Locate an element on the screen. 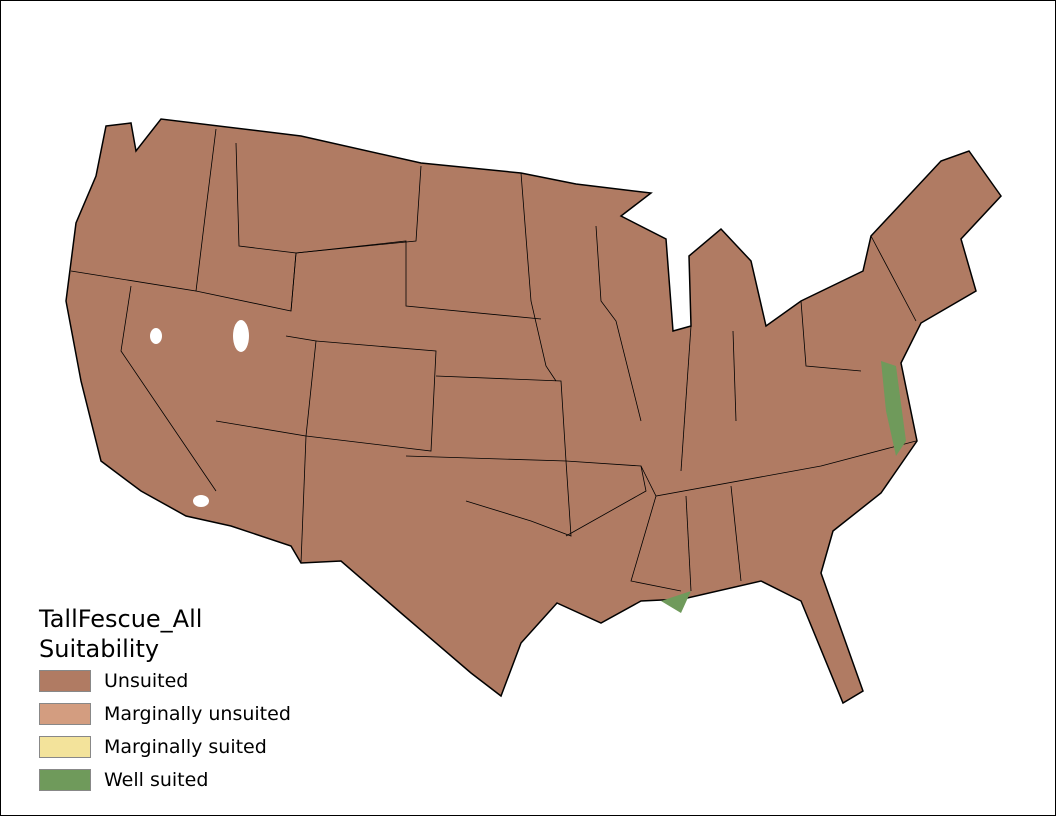 Image resolution: width=1056 pixels, height=816 pixels. well-suited-coast is located at coordinates (783, 487).